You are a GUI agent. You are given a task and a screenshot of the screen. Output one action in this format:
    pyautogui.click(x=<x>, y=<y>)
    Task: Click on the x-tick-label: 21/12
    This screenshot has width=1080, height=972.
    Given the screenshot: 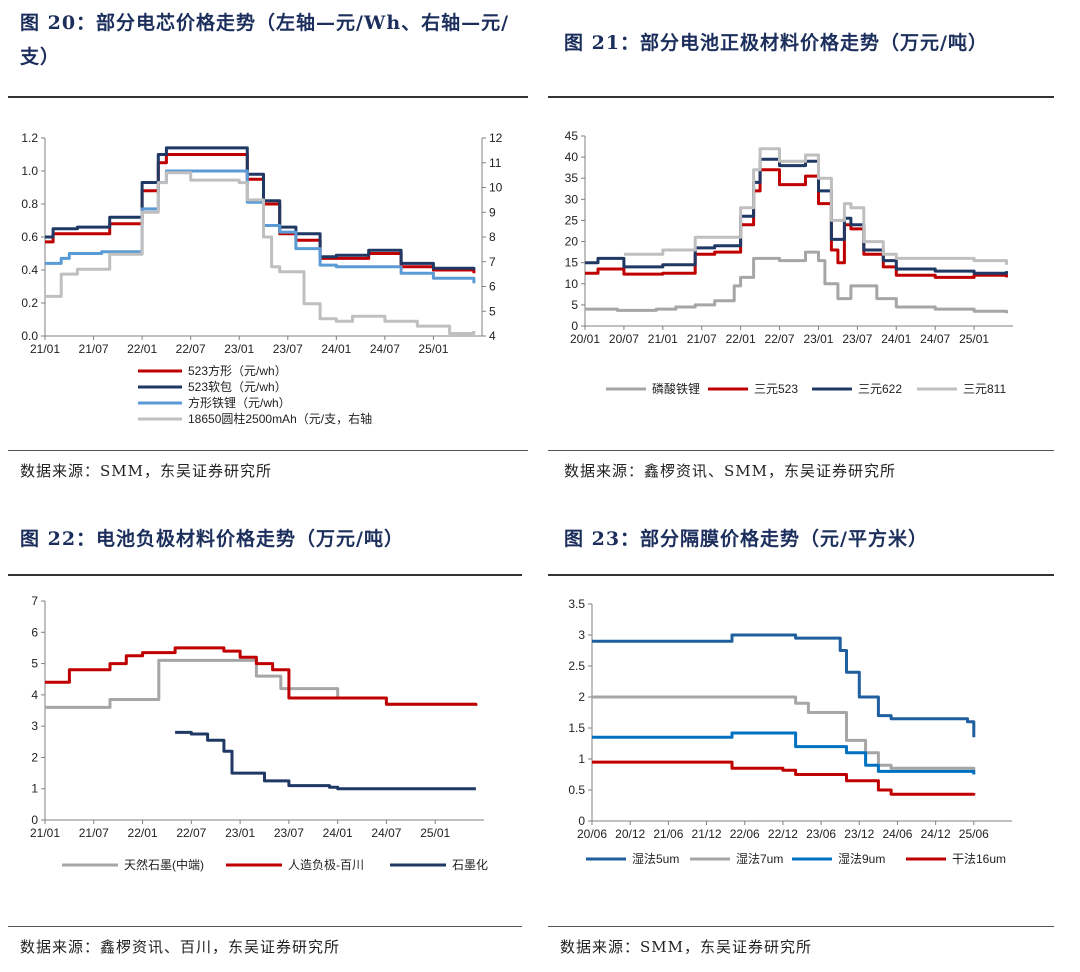 What is the action you would take?
    pyautogui.click(x=707, y=834)
    